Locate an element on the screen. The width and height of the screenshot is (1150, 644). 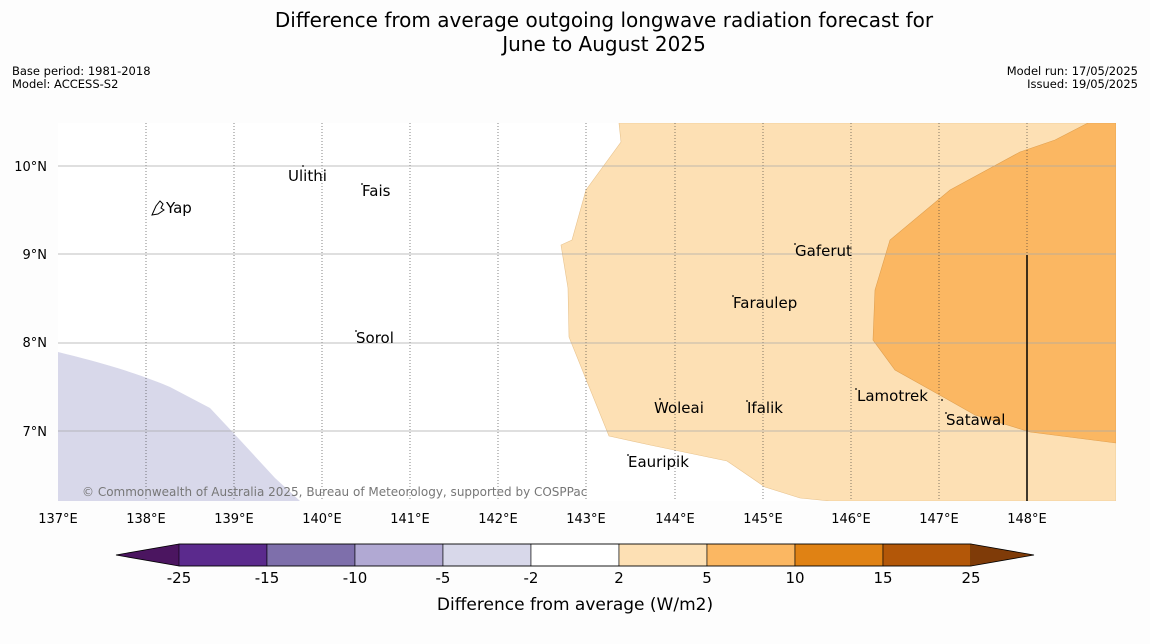
lon-label: 144°E is located at coordinates (675, 519).